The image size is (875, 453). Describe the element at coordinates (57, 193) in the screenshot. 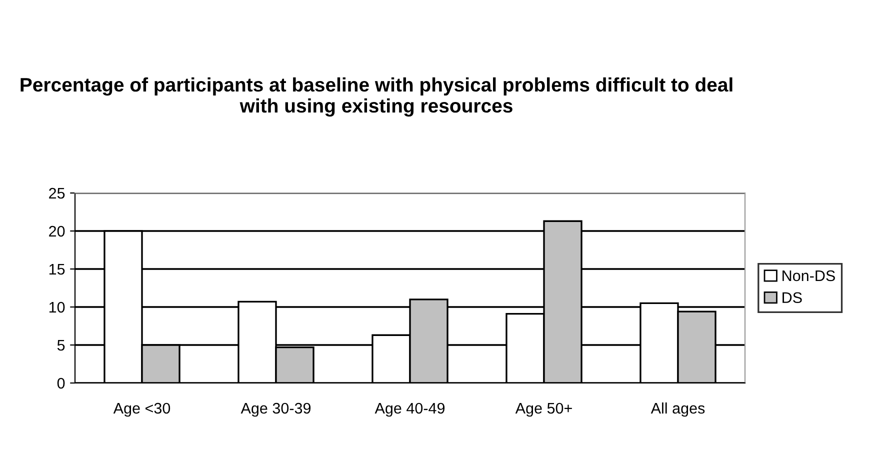

I see `y-tick-label: 25` at that location.